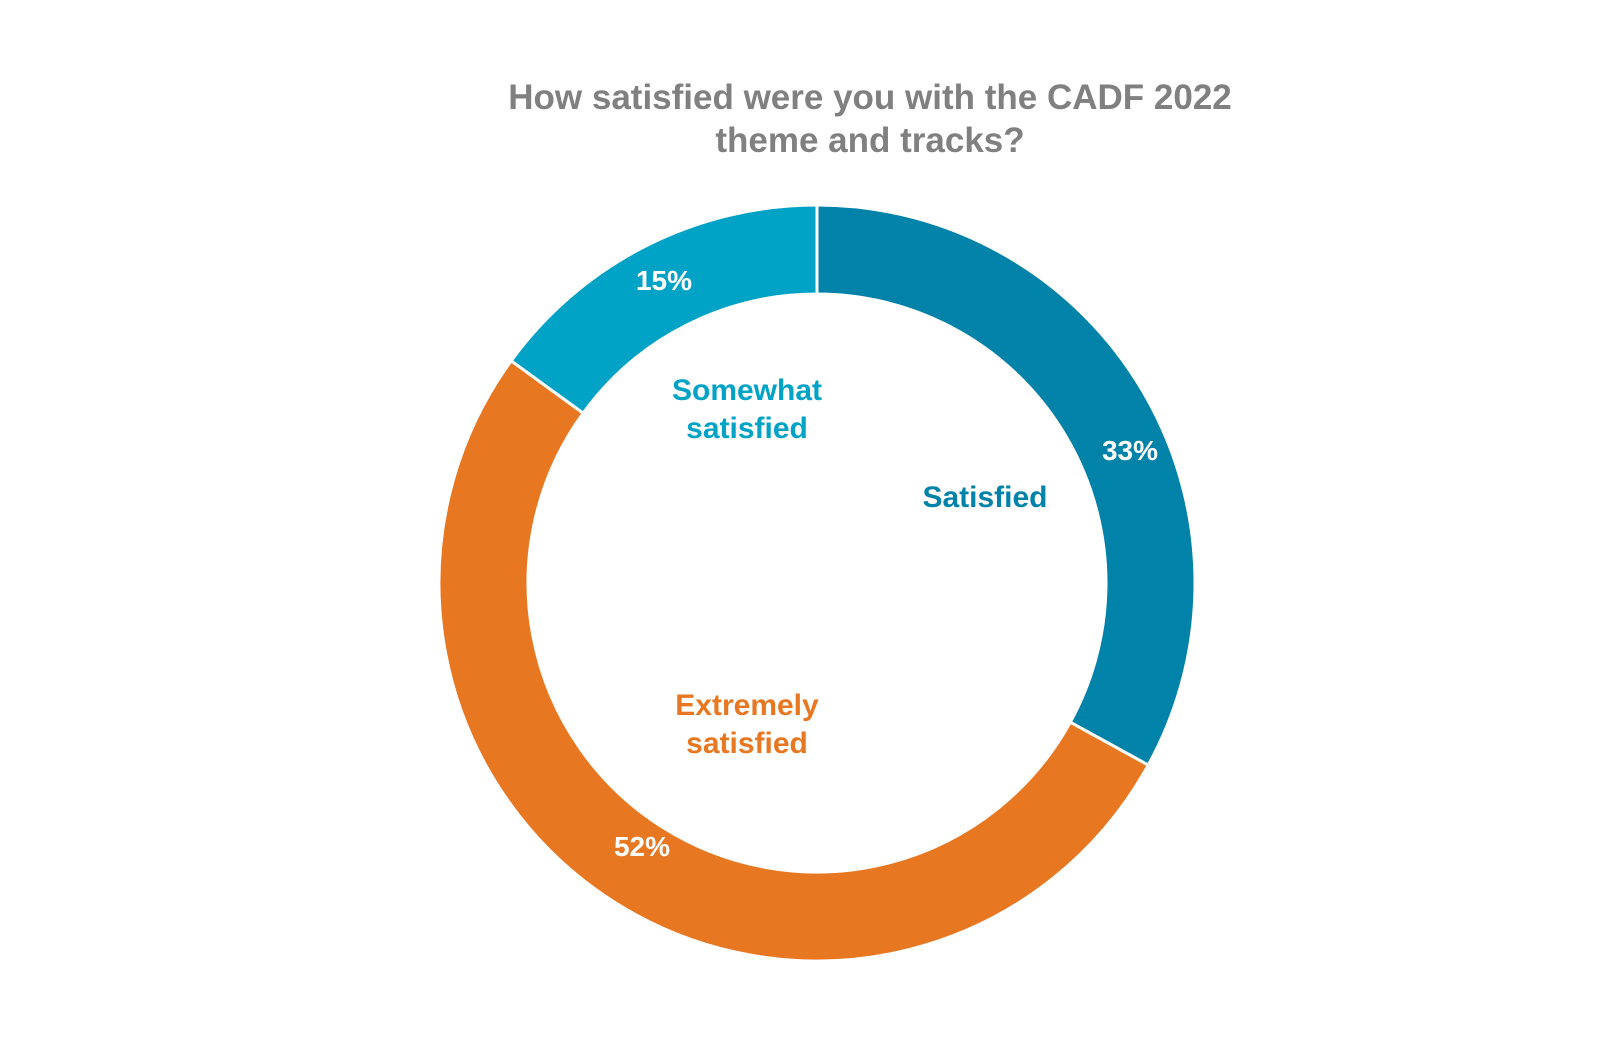  What do you see at coordinates (664, 280) in the screenshot?
I see `data-label-somewhat-satisfied: 15%` at bounding box center [664, 280].